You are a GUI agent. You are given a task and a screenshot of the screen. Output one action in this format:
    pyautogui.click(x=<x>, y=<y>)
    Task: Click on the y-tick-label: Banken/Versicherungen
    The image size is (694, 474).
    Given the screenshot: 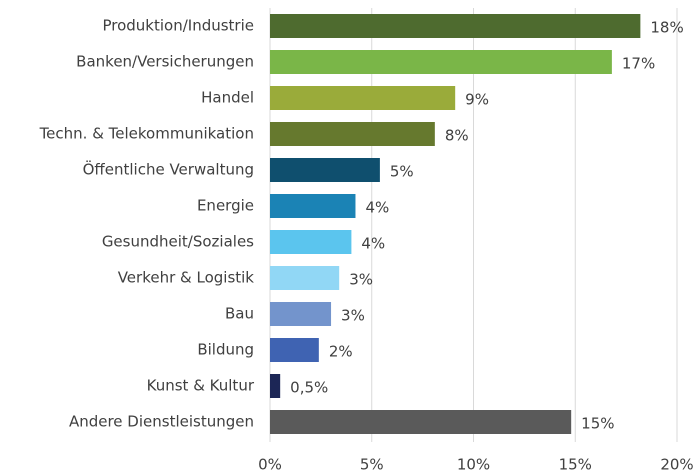 What is the action you would take?
    pyautogui.click(x=165, y=62)
    